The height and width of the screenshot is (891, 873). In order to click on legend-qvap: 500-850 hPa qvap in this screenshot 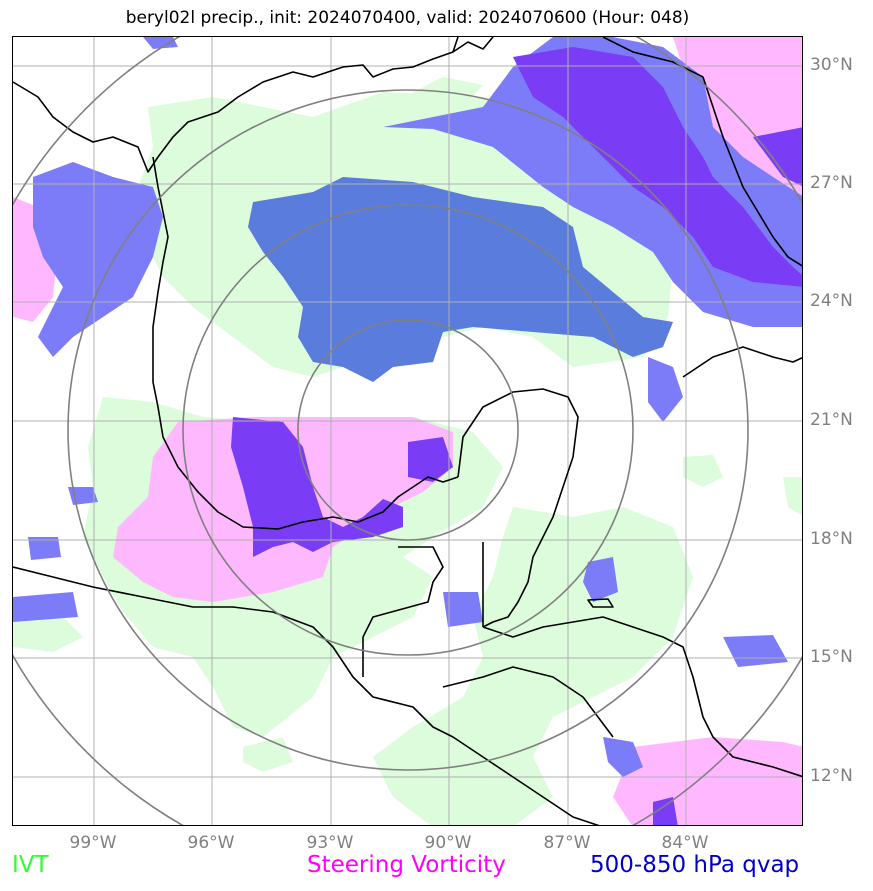, I will do `click(695, 865)`.